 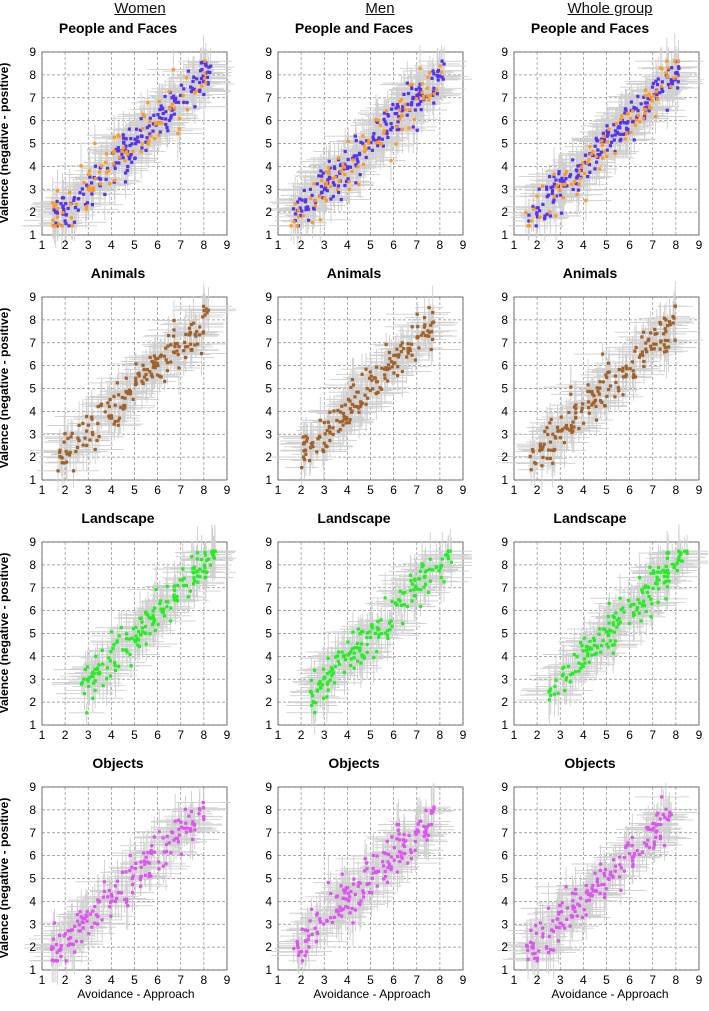 I want to click on x-tick-label: 5, so click(x=134, y=490).